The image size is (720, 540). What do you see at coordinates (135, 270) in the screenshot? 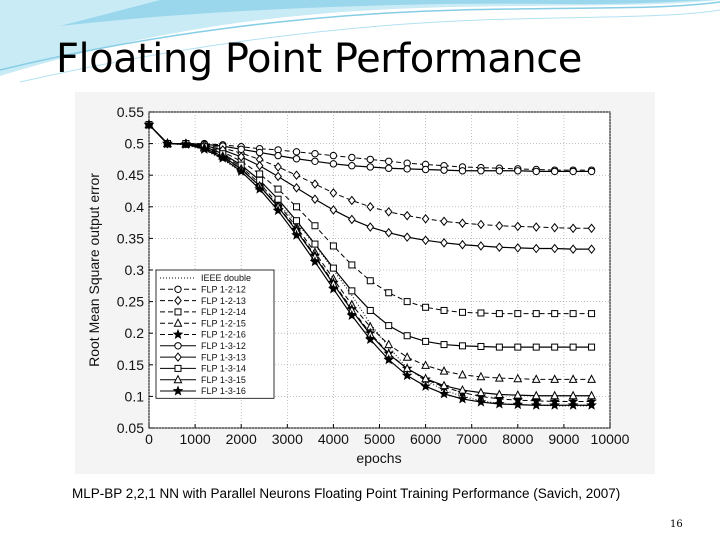
I see `y-tick-label: 0.3` at bounding box center [135, 270].